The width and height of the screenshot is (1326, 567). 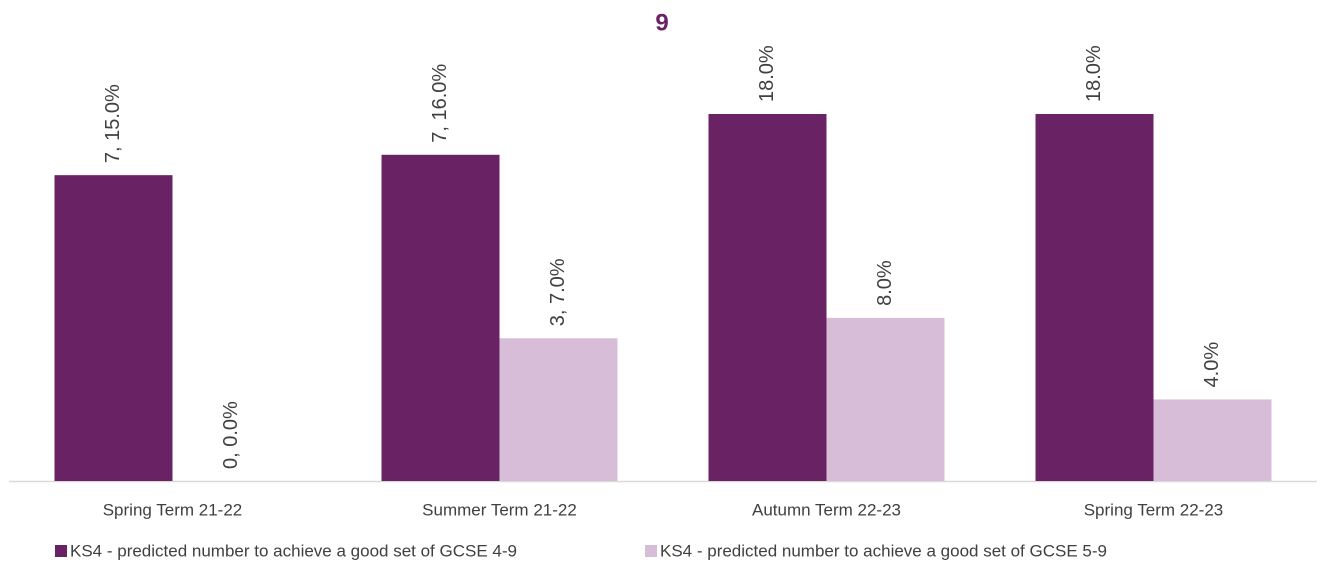 I want to click on x-tick-label: Autumn Term 22-23, so click(x=826, y=509).